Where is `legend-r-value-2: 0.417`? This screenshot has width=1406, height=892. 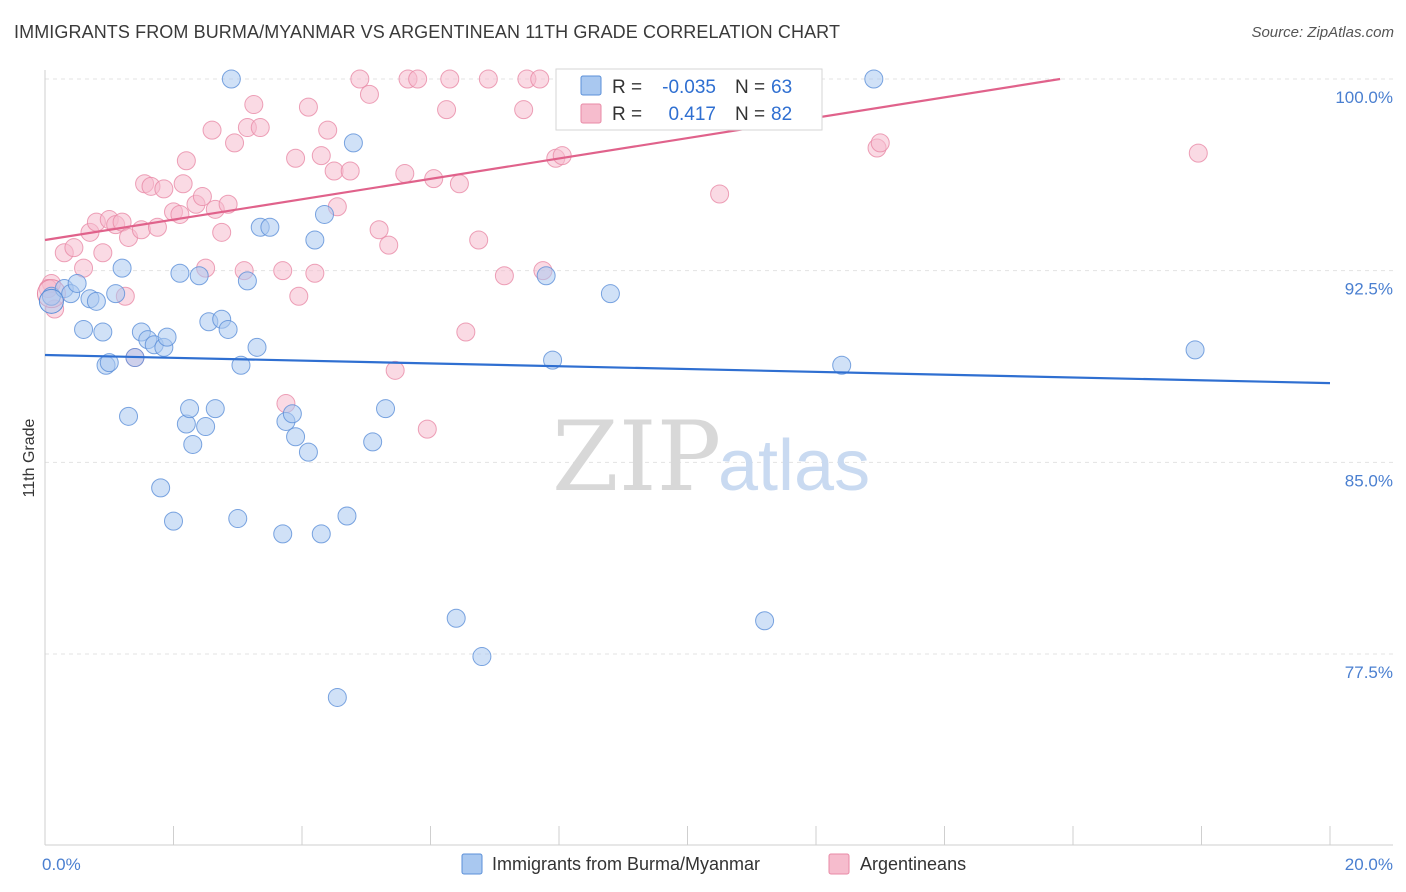
legend-r-value-2: 0.417 is located at coordinates (692, 114).